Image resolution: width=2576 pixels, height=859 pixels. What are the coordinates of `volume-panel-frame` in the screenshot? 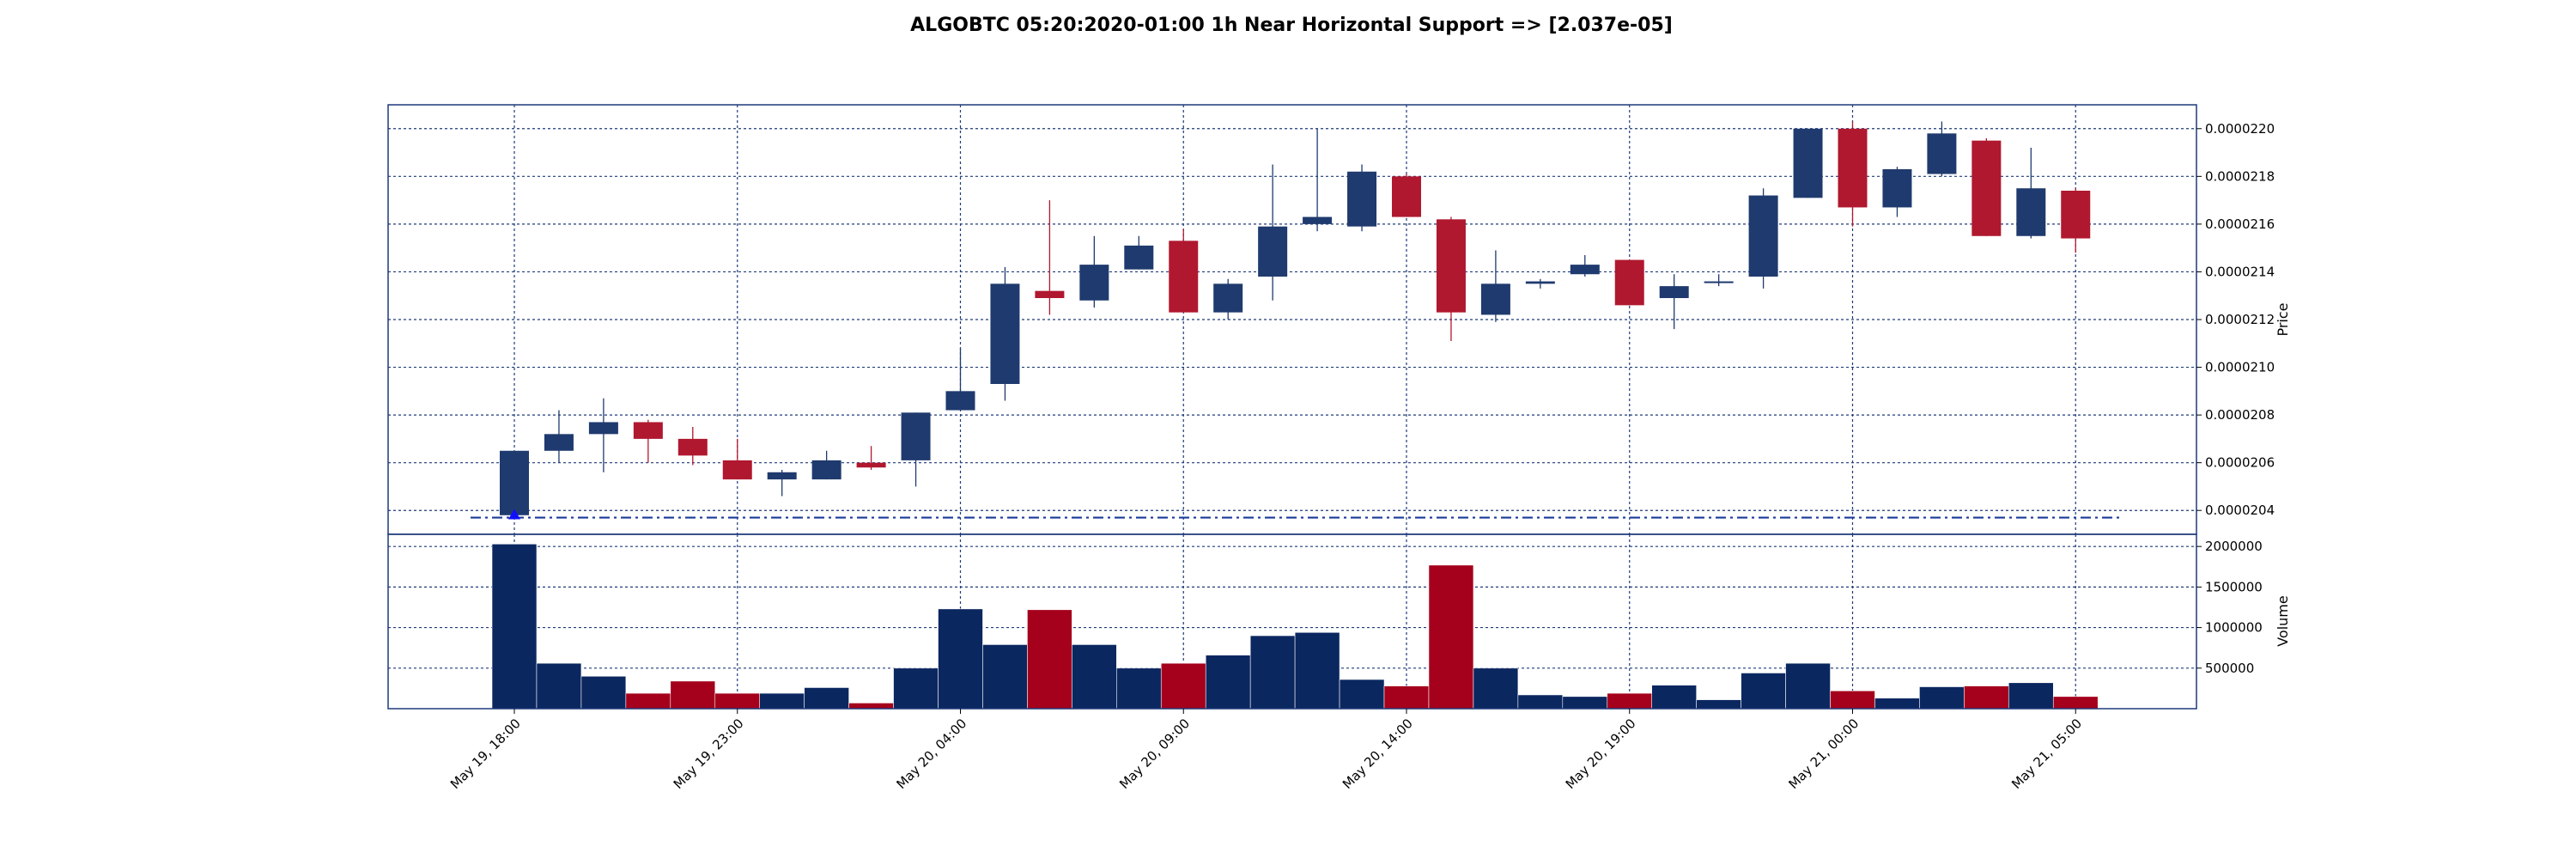 It's located at (1292, 621).